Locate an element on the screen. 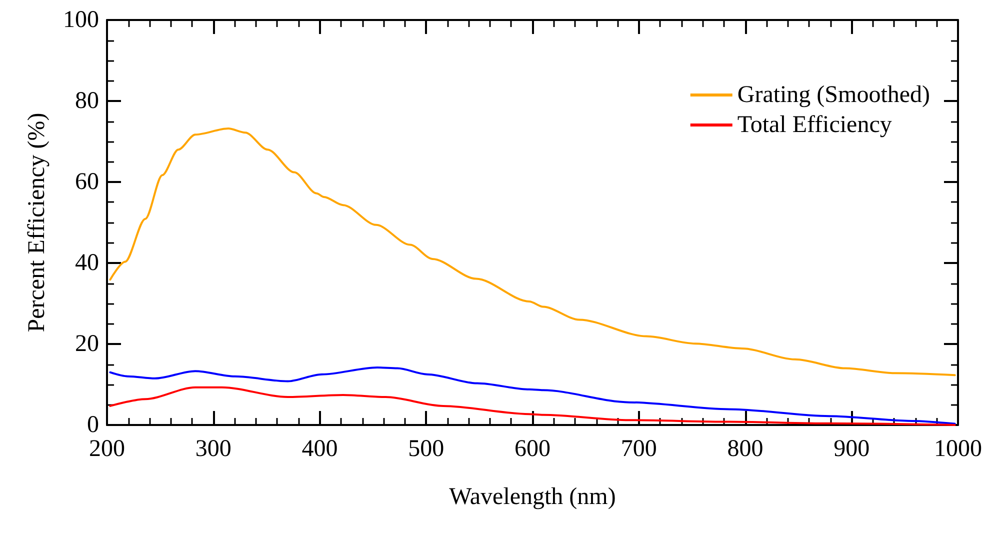  x-tick-label: 900 is located at coordinates (852, 449).